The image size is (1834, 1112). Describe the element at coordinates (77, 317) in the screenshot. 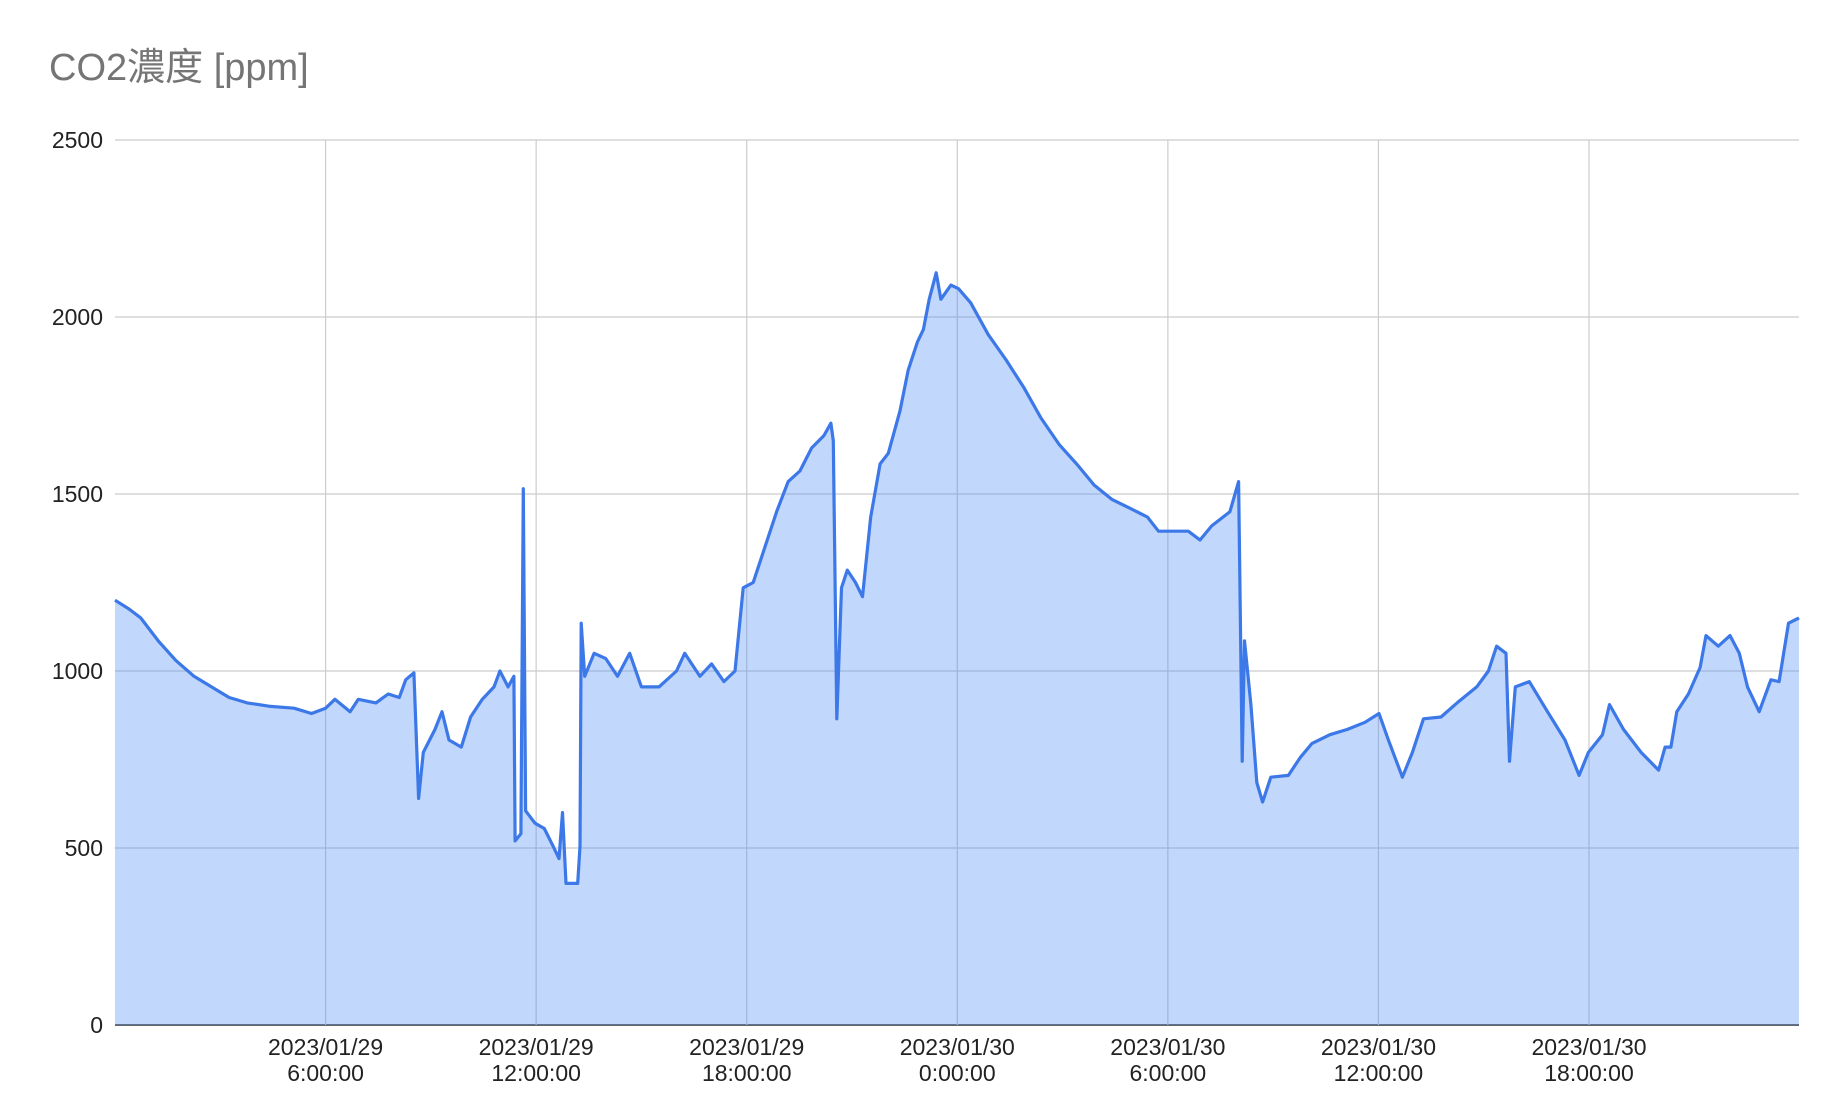

I see `y-tick-label: 2000` at that location.